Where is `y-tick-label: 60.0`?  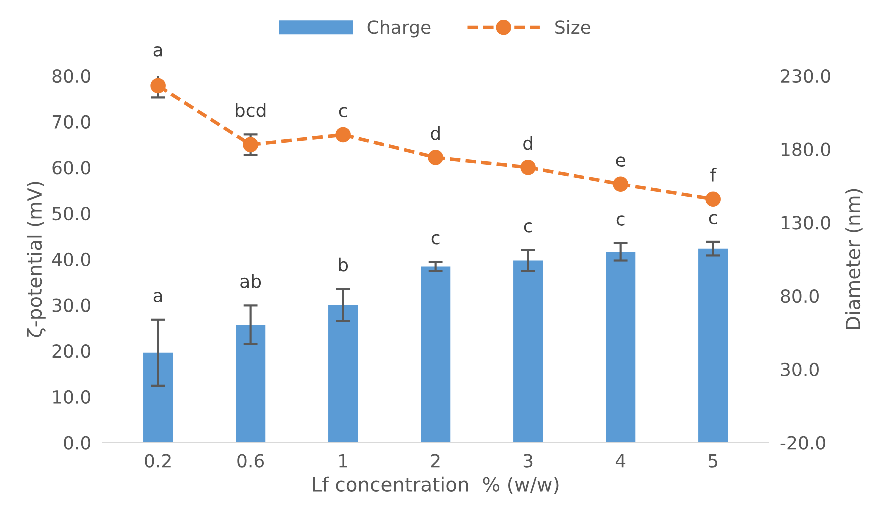 y-tick-label: 60.0 is located at coordinates (71, 168).